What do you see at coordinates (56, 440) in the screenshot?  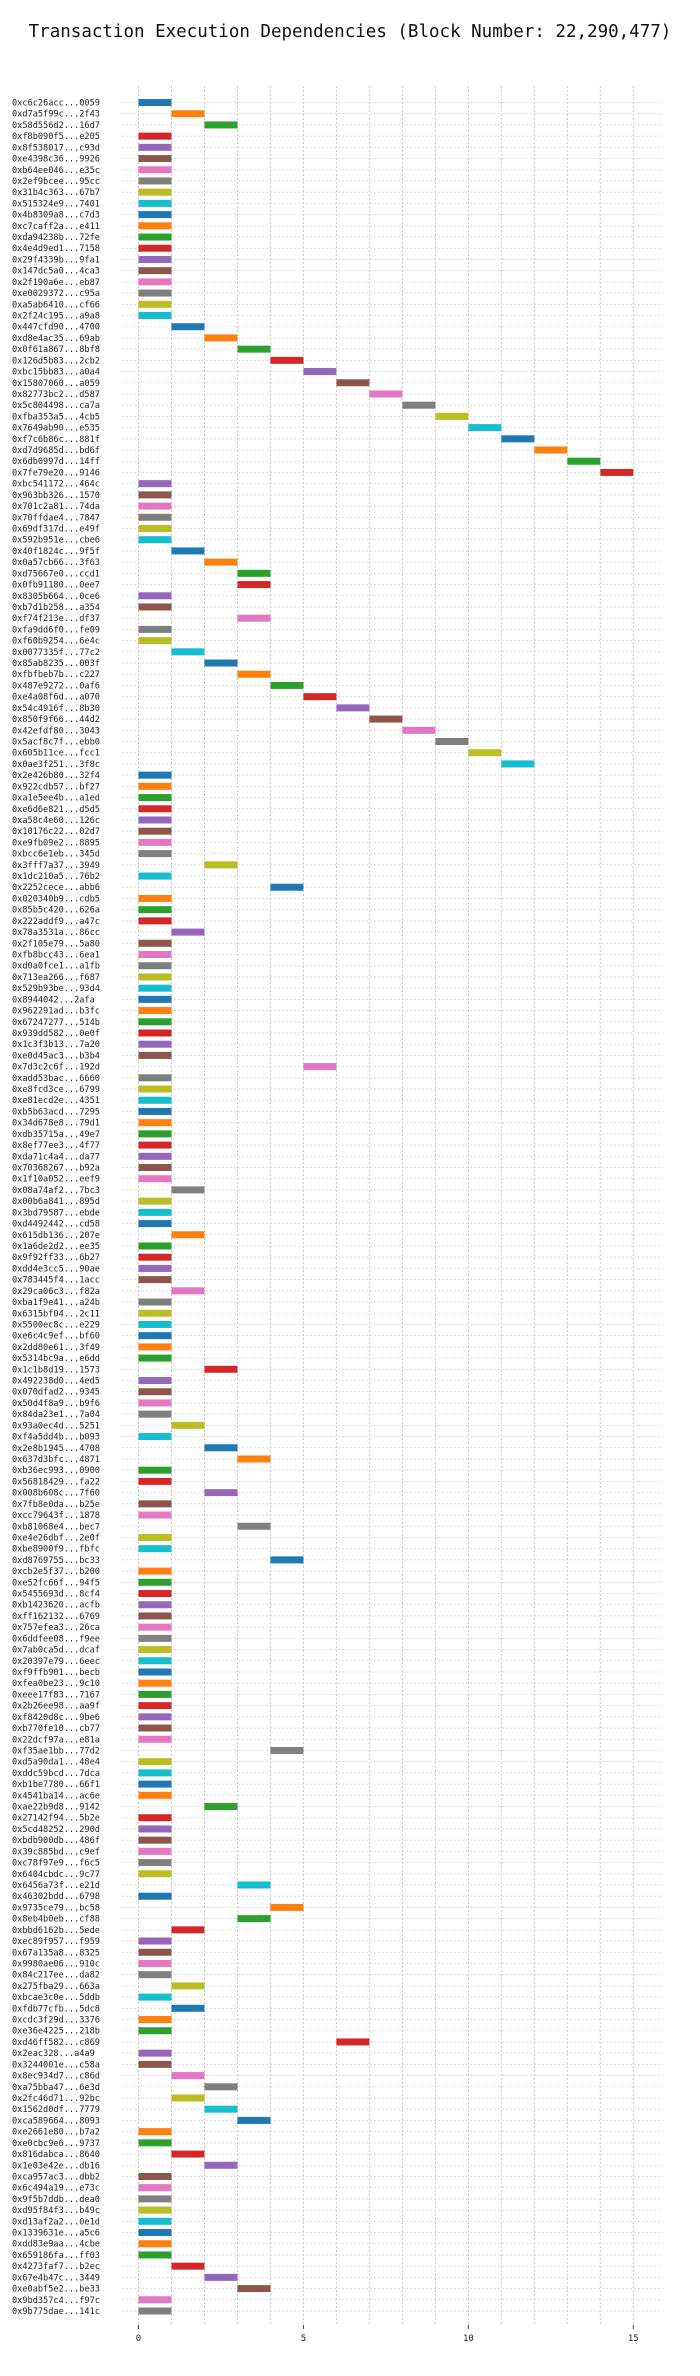 I see `y-tick-label: 0xf7c6b86c...881f` at bounding box center [56, 440].